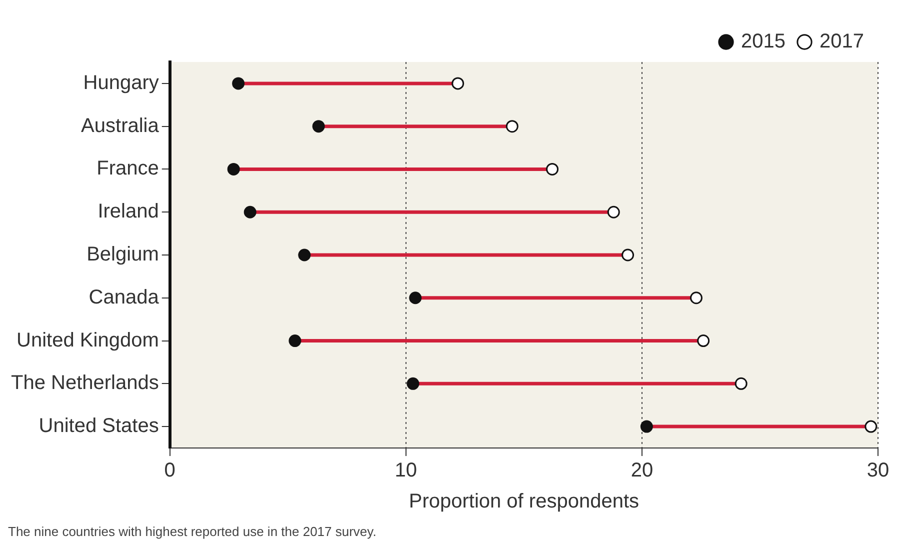 The image size is (905, 560). What do you see at coordinates (124, 297) in the screenshot?
I see `y-tick-label: Canada` at bounding box center [124, 297].